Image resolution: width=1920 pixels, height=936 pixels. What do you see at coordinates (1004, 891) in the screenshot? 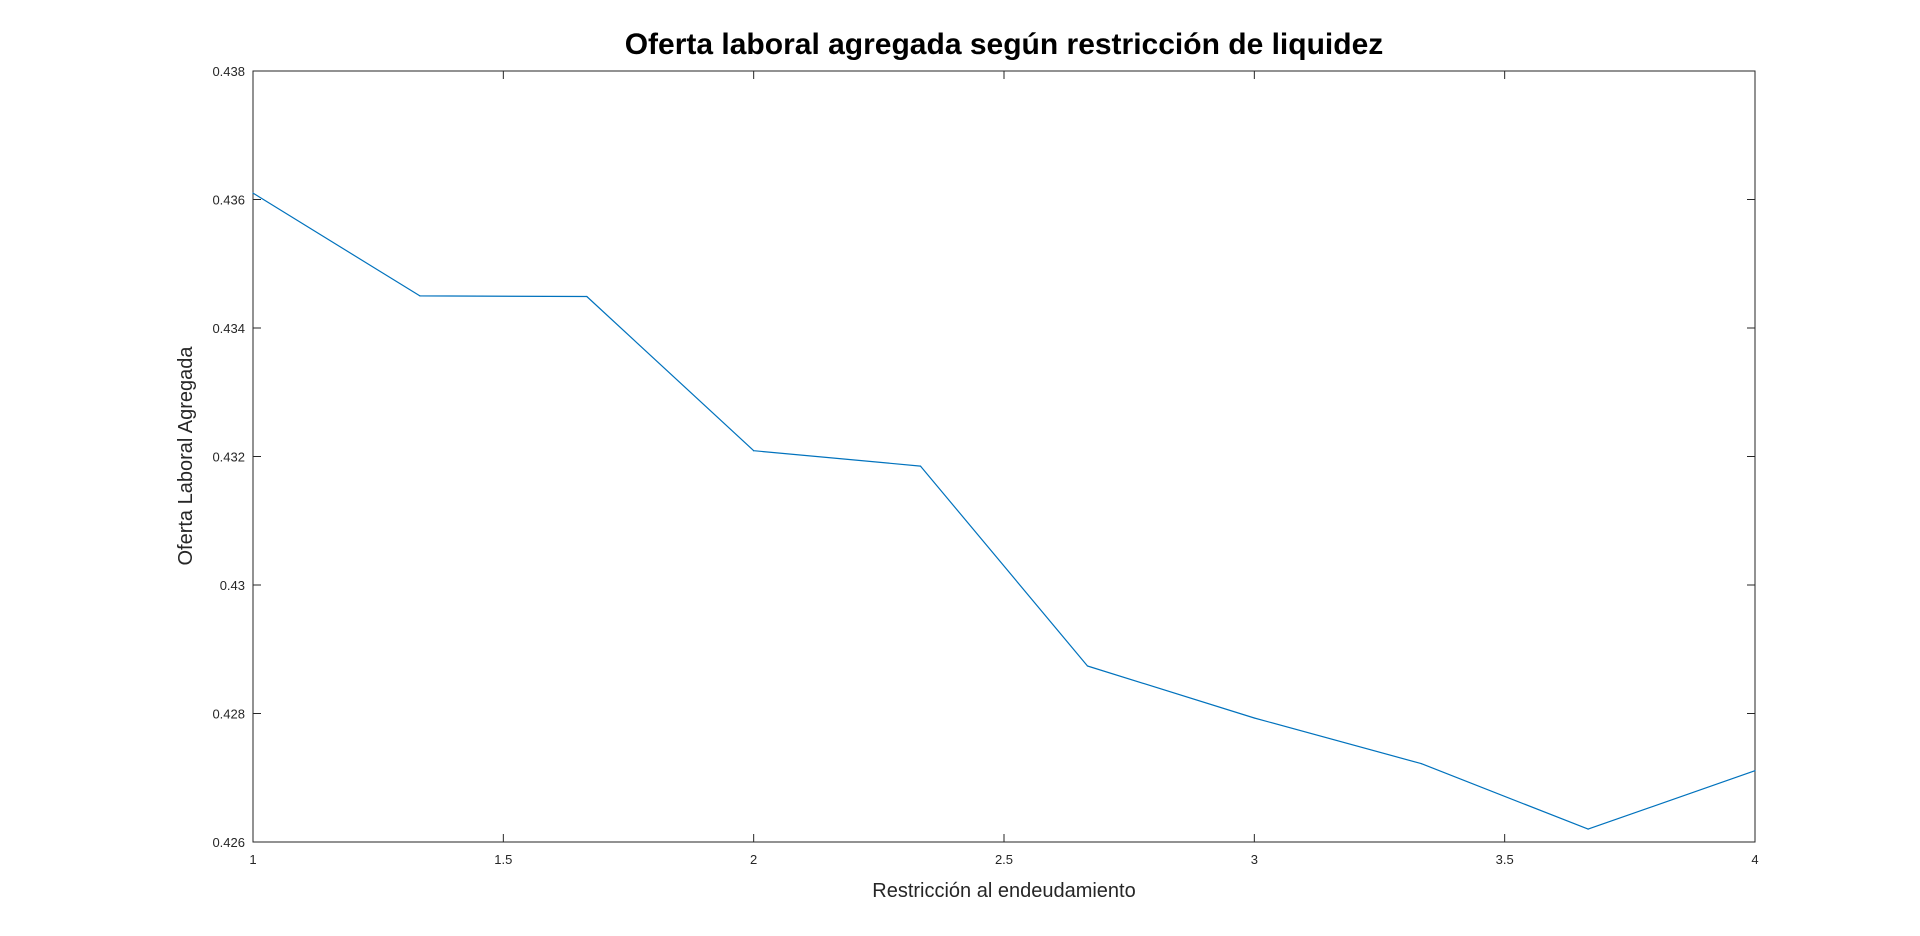
I see `x-axis-label: Restricción al endeudamiento` at bounding box center [1004, 891].